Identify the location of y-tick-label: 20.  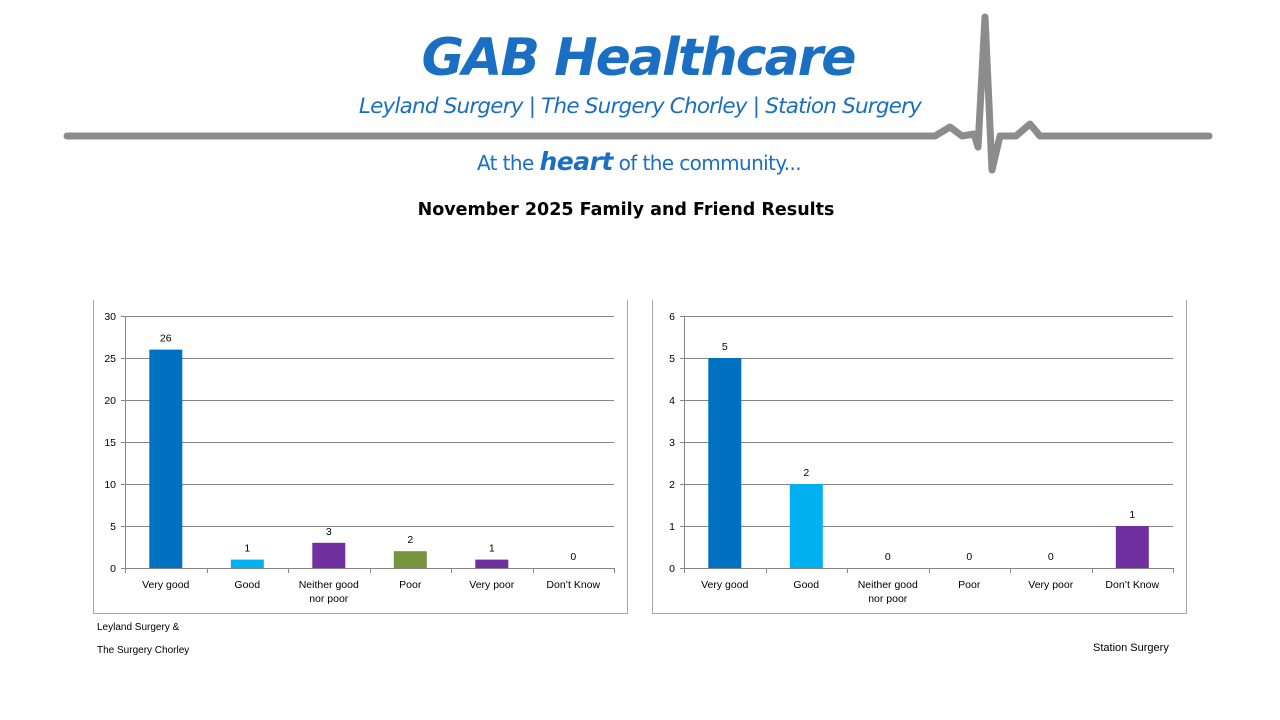
(110, 401).